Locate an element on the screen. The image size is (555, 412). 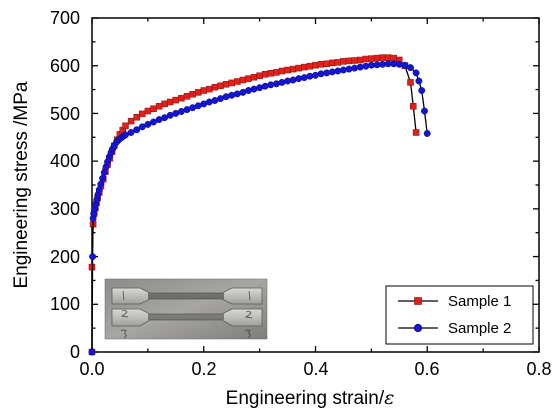
x-axis-title: Engineering strain/ε is located at coordinates (310, 398).